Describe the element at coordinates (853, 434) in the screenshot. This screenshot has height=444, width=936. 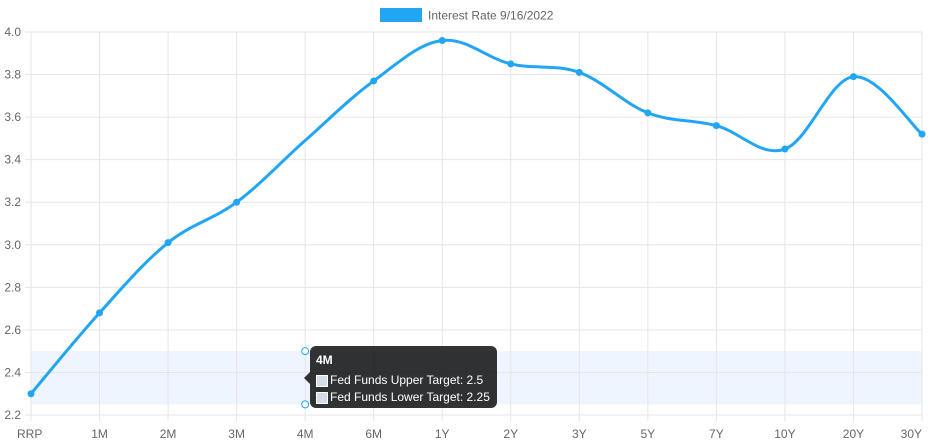
I see `x-tick-label: 20Y` at that location.